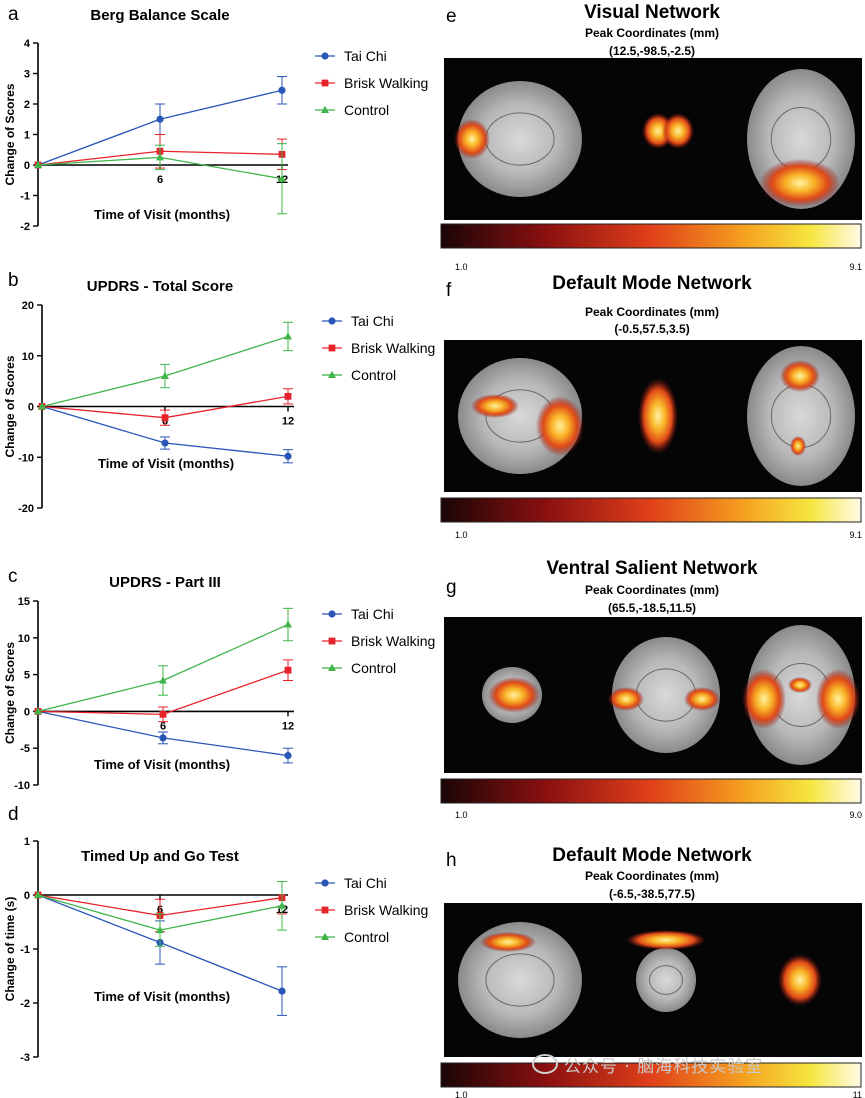  Describe the element at coordinates (27, 44) in the screenshot. I see `y-tick-label: 4` at that location.